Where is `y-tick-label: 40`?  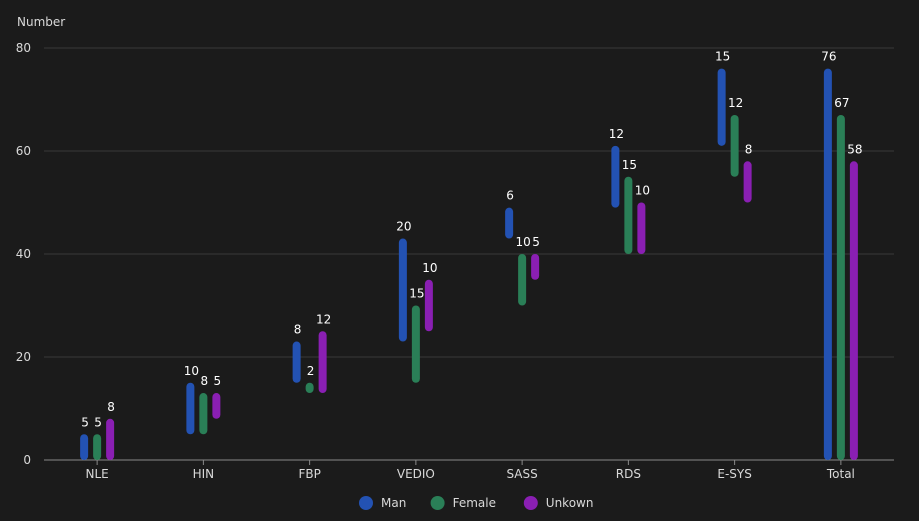 y-tick-label: 40 is located at coordinates (23, 254).